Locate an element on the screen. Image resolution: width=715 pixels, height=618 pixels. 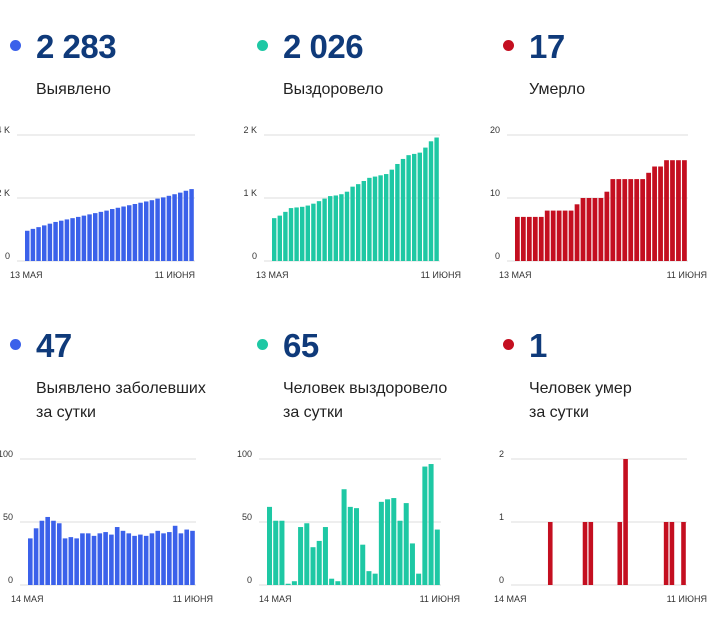
detected-daily-value: 47 is located at coordinates (54, 345).